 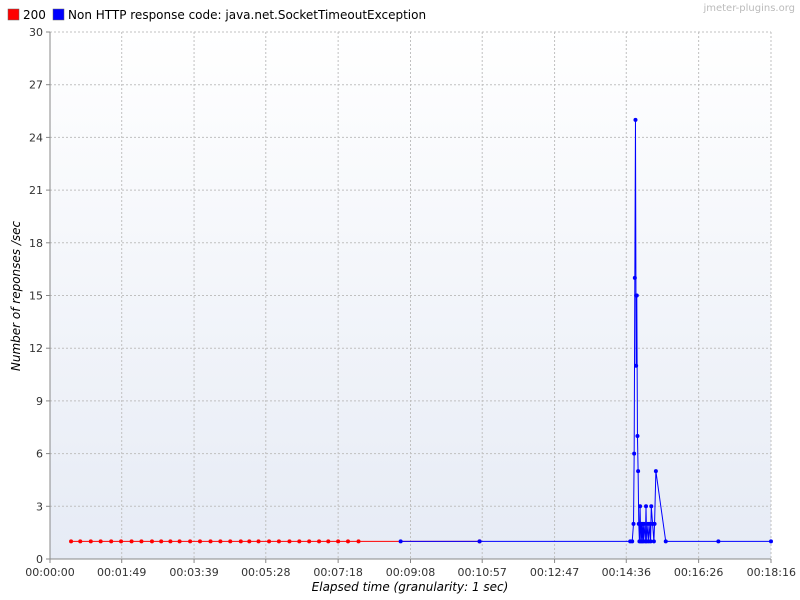 I want to click on x-tick-label: 00:00:00, so click(x=49, y=572).